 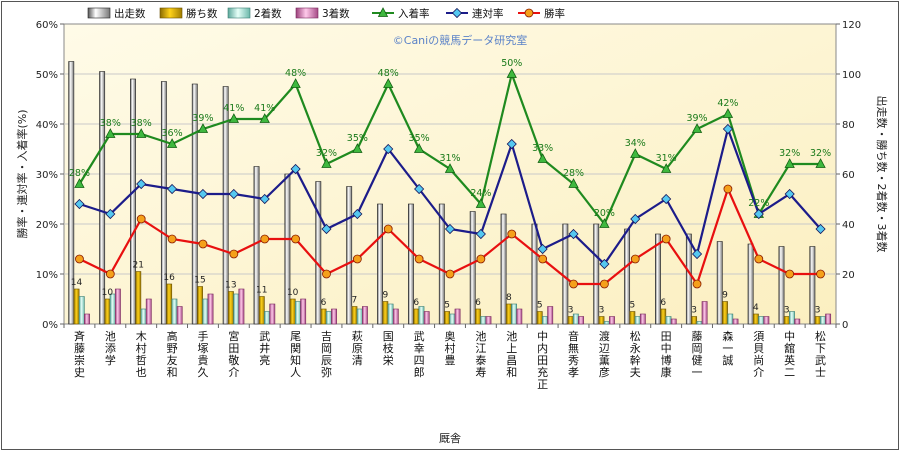 I want to click on point-入着率-15, so click(x=542, y=158).